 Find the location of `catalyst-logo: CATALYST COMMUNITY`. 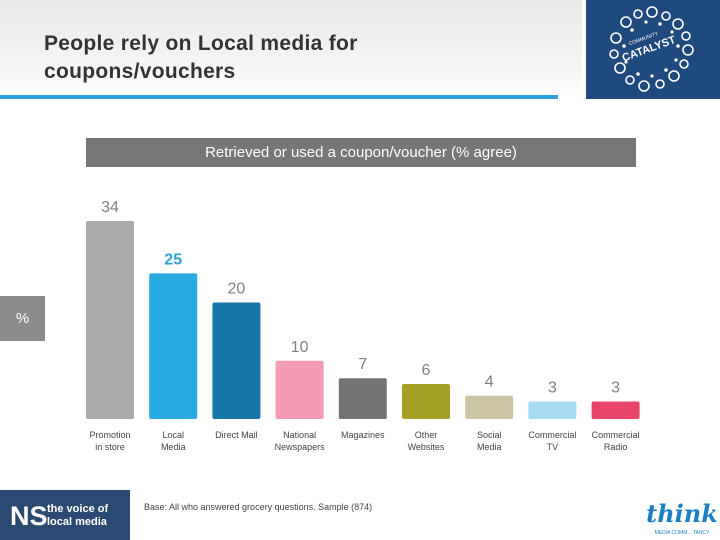

catalyst-logo: CATALYST COMMUNITY is located at coordinates (653, 49).